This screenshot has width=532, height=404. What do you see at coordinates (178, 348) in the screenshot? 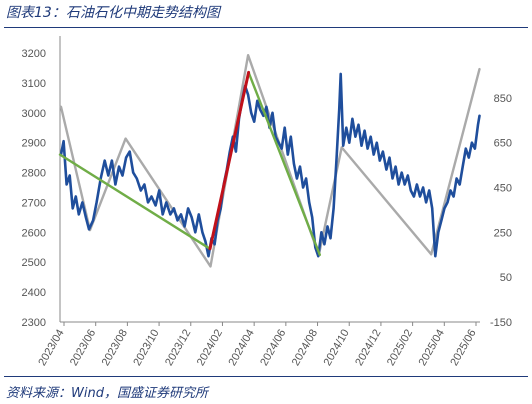
I see `x-tick-label: 2023/12` at bounding box center [178, 348].